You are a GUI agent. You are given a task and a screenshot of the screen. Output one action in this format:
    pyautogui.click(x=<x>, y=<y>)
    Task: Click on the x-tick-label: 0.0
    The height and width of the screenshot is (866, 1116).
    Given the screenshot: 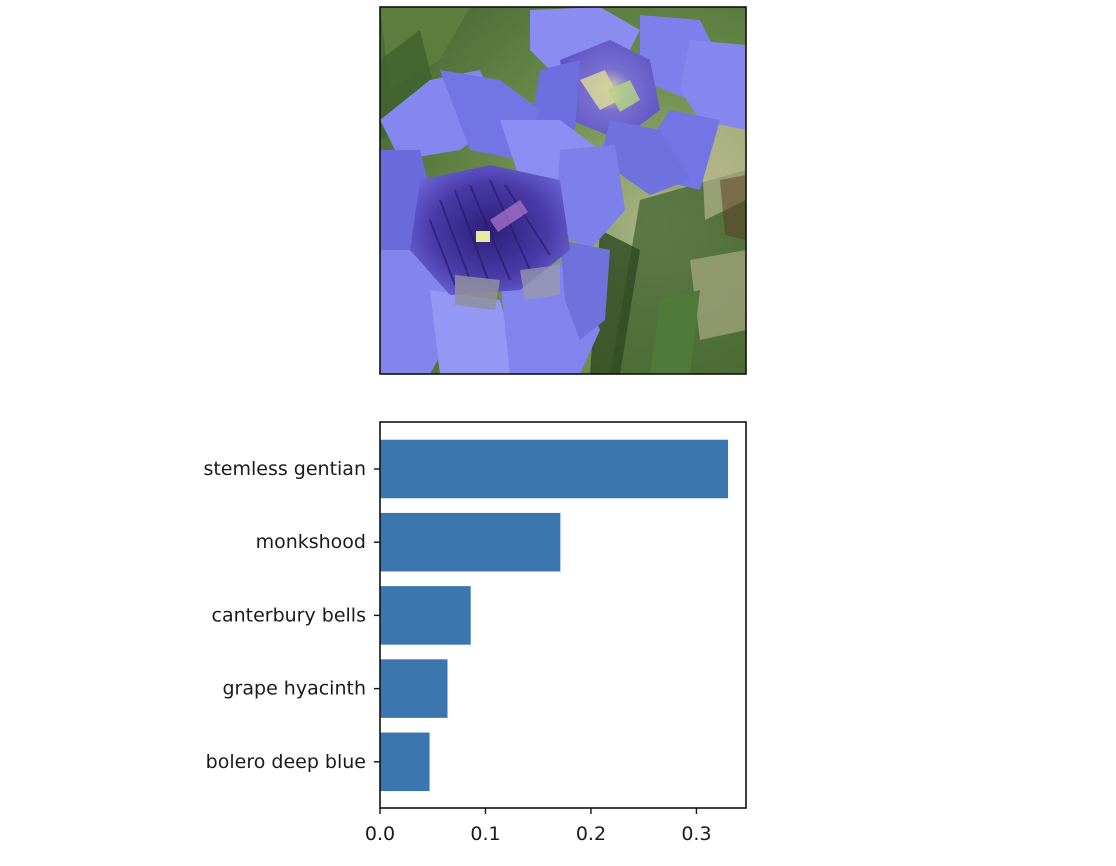 What is the action you would take?
    pyautogui.click(x=380, y=834)
    